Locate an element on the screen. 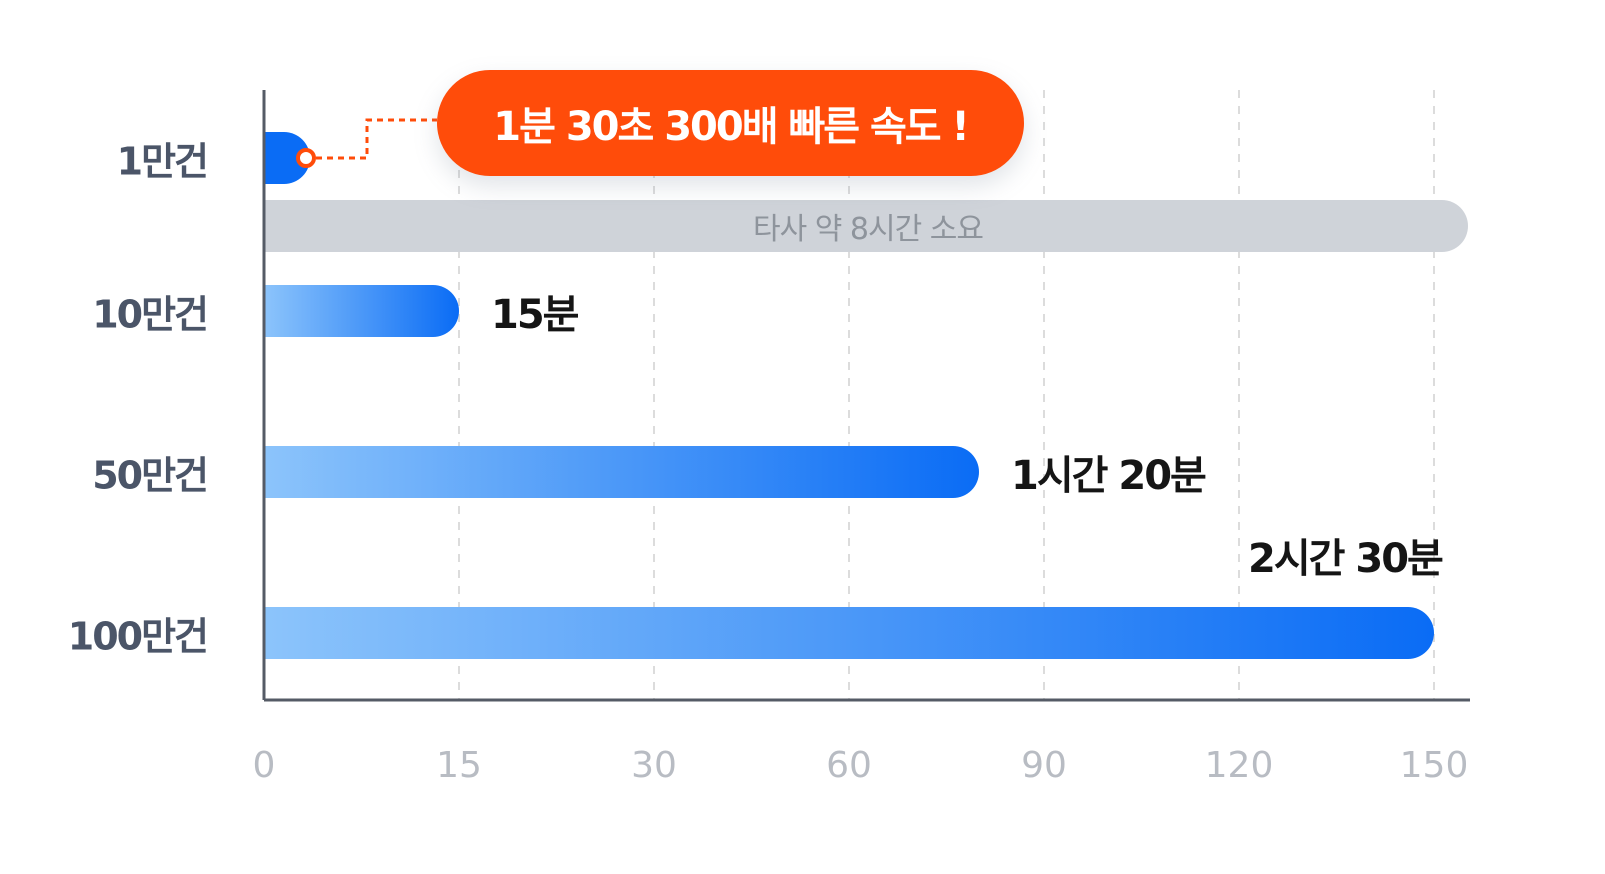 The width and height of the screenshot is (1605, 874). x-tick-label: 150 is located at coordinates (1434, 765).